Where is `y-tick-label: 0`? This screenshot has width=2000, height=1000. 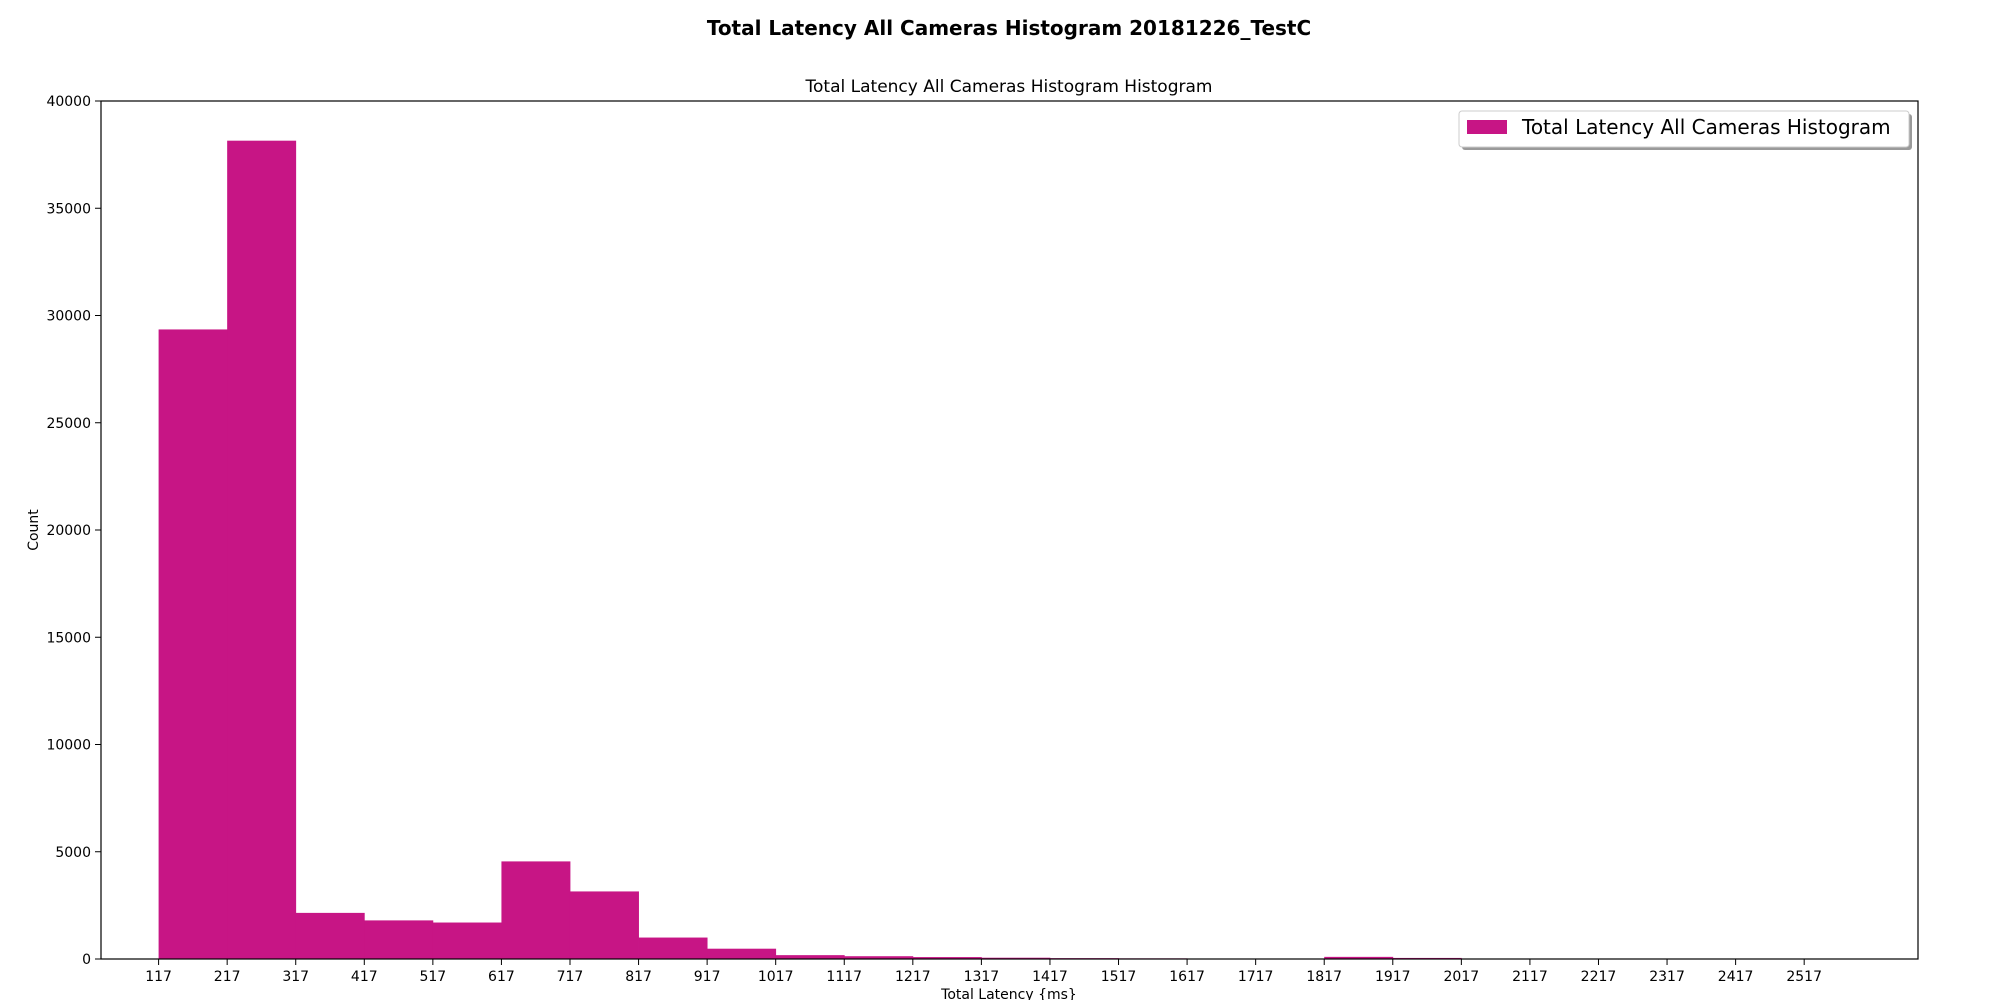 y-tick-label: 0 is located at coordinates (86, 960).